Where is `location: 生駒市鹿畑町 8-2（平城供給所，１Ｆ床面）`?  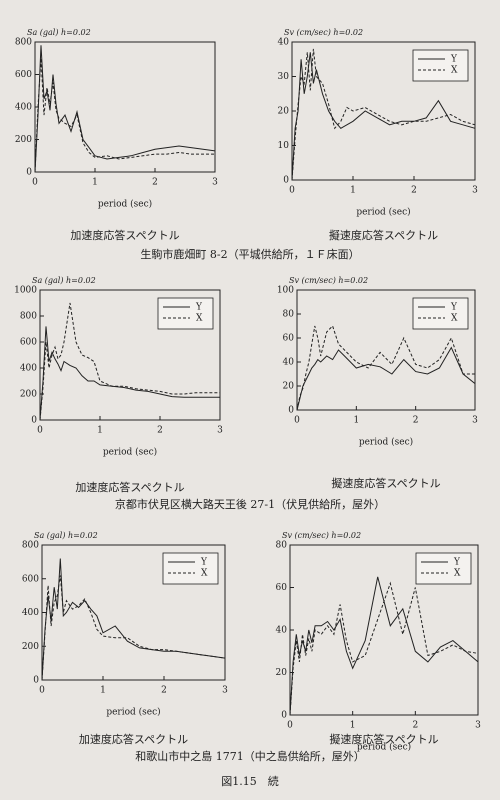 location: 生駒市鹿畑町 8-2（平城供給所，１Ｆ床面） is located at coordinates (249, 254).